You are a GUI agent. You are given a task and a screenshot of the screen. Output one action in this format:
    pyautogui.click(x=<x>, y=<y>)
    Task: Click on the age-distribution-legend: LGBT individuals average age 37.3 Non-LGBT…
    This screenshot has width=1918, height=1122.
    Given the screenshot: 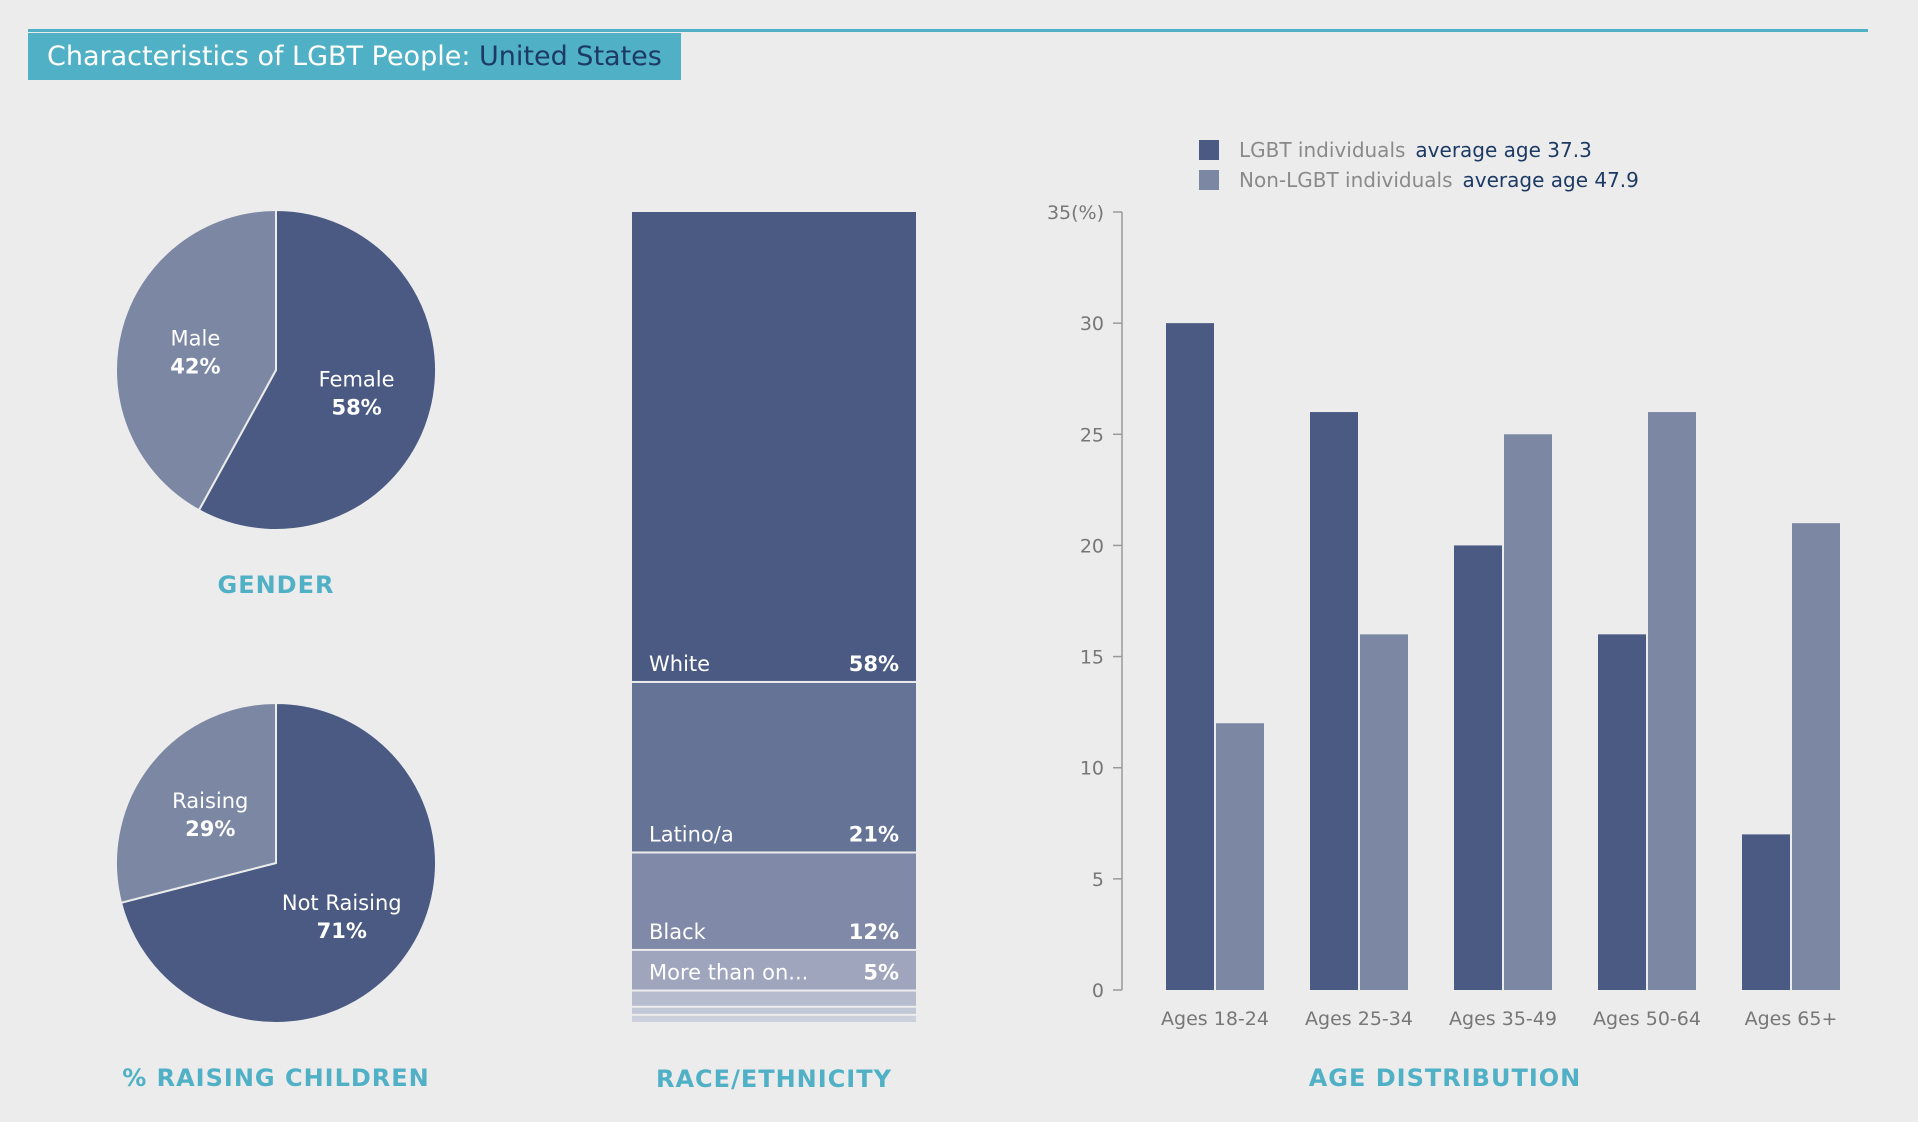 What is the action you would take?
    pyautogui.click(x=1419, y=165)
    